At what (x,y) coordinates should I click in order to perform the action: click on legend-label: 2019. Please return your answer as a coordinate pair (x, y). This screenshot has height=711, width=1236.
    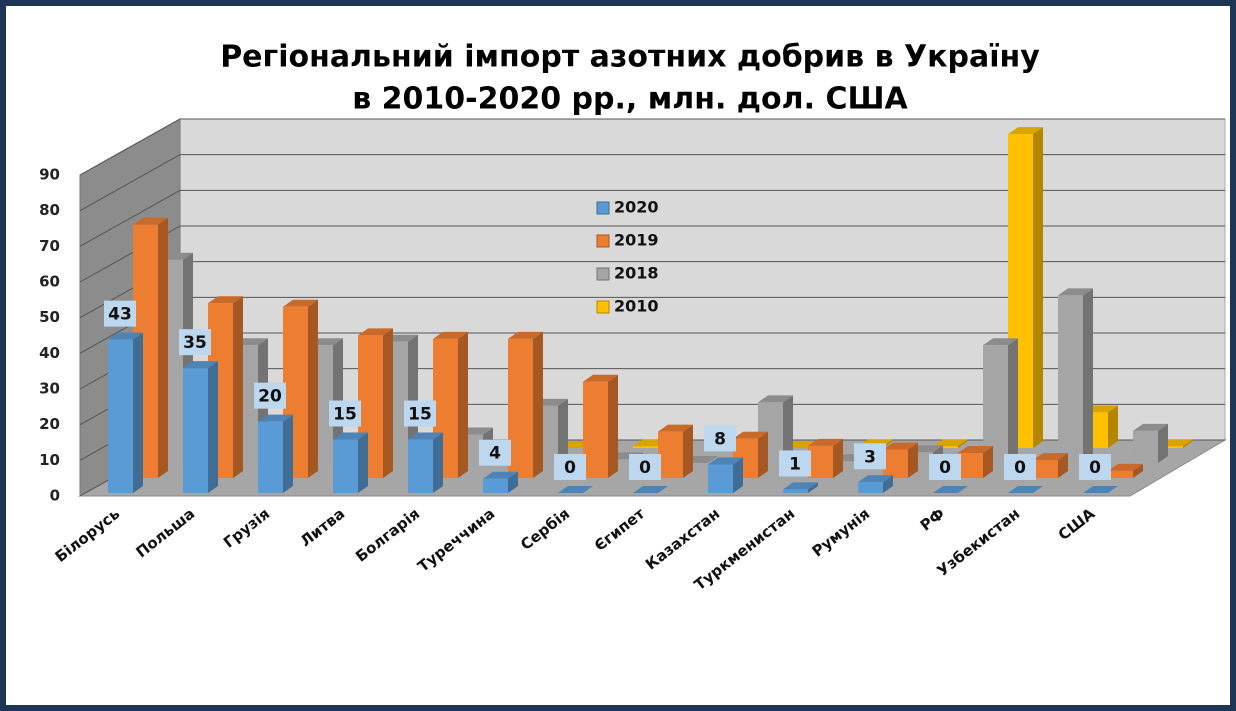
    Looking at the image, I should click on (636, 240).